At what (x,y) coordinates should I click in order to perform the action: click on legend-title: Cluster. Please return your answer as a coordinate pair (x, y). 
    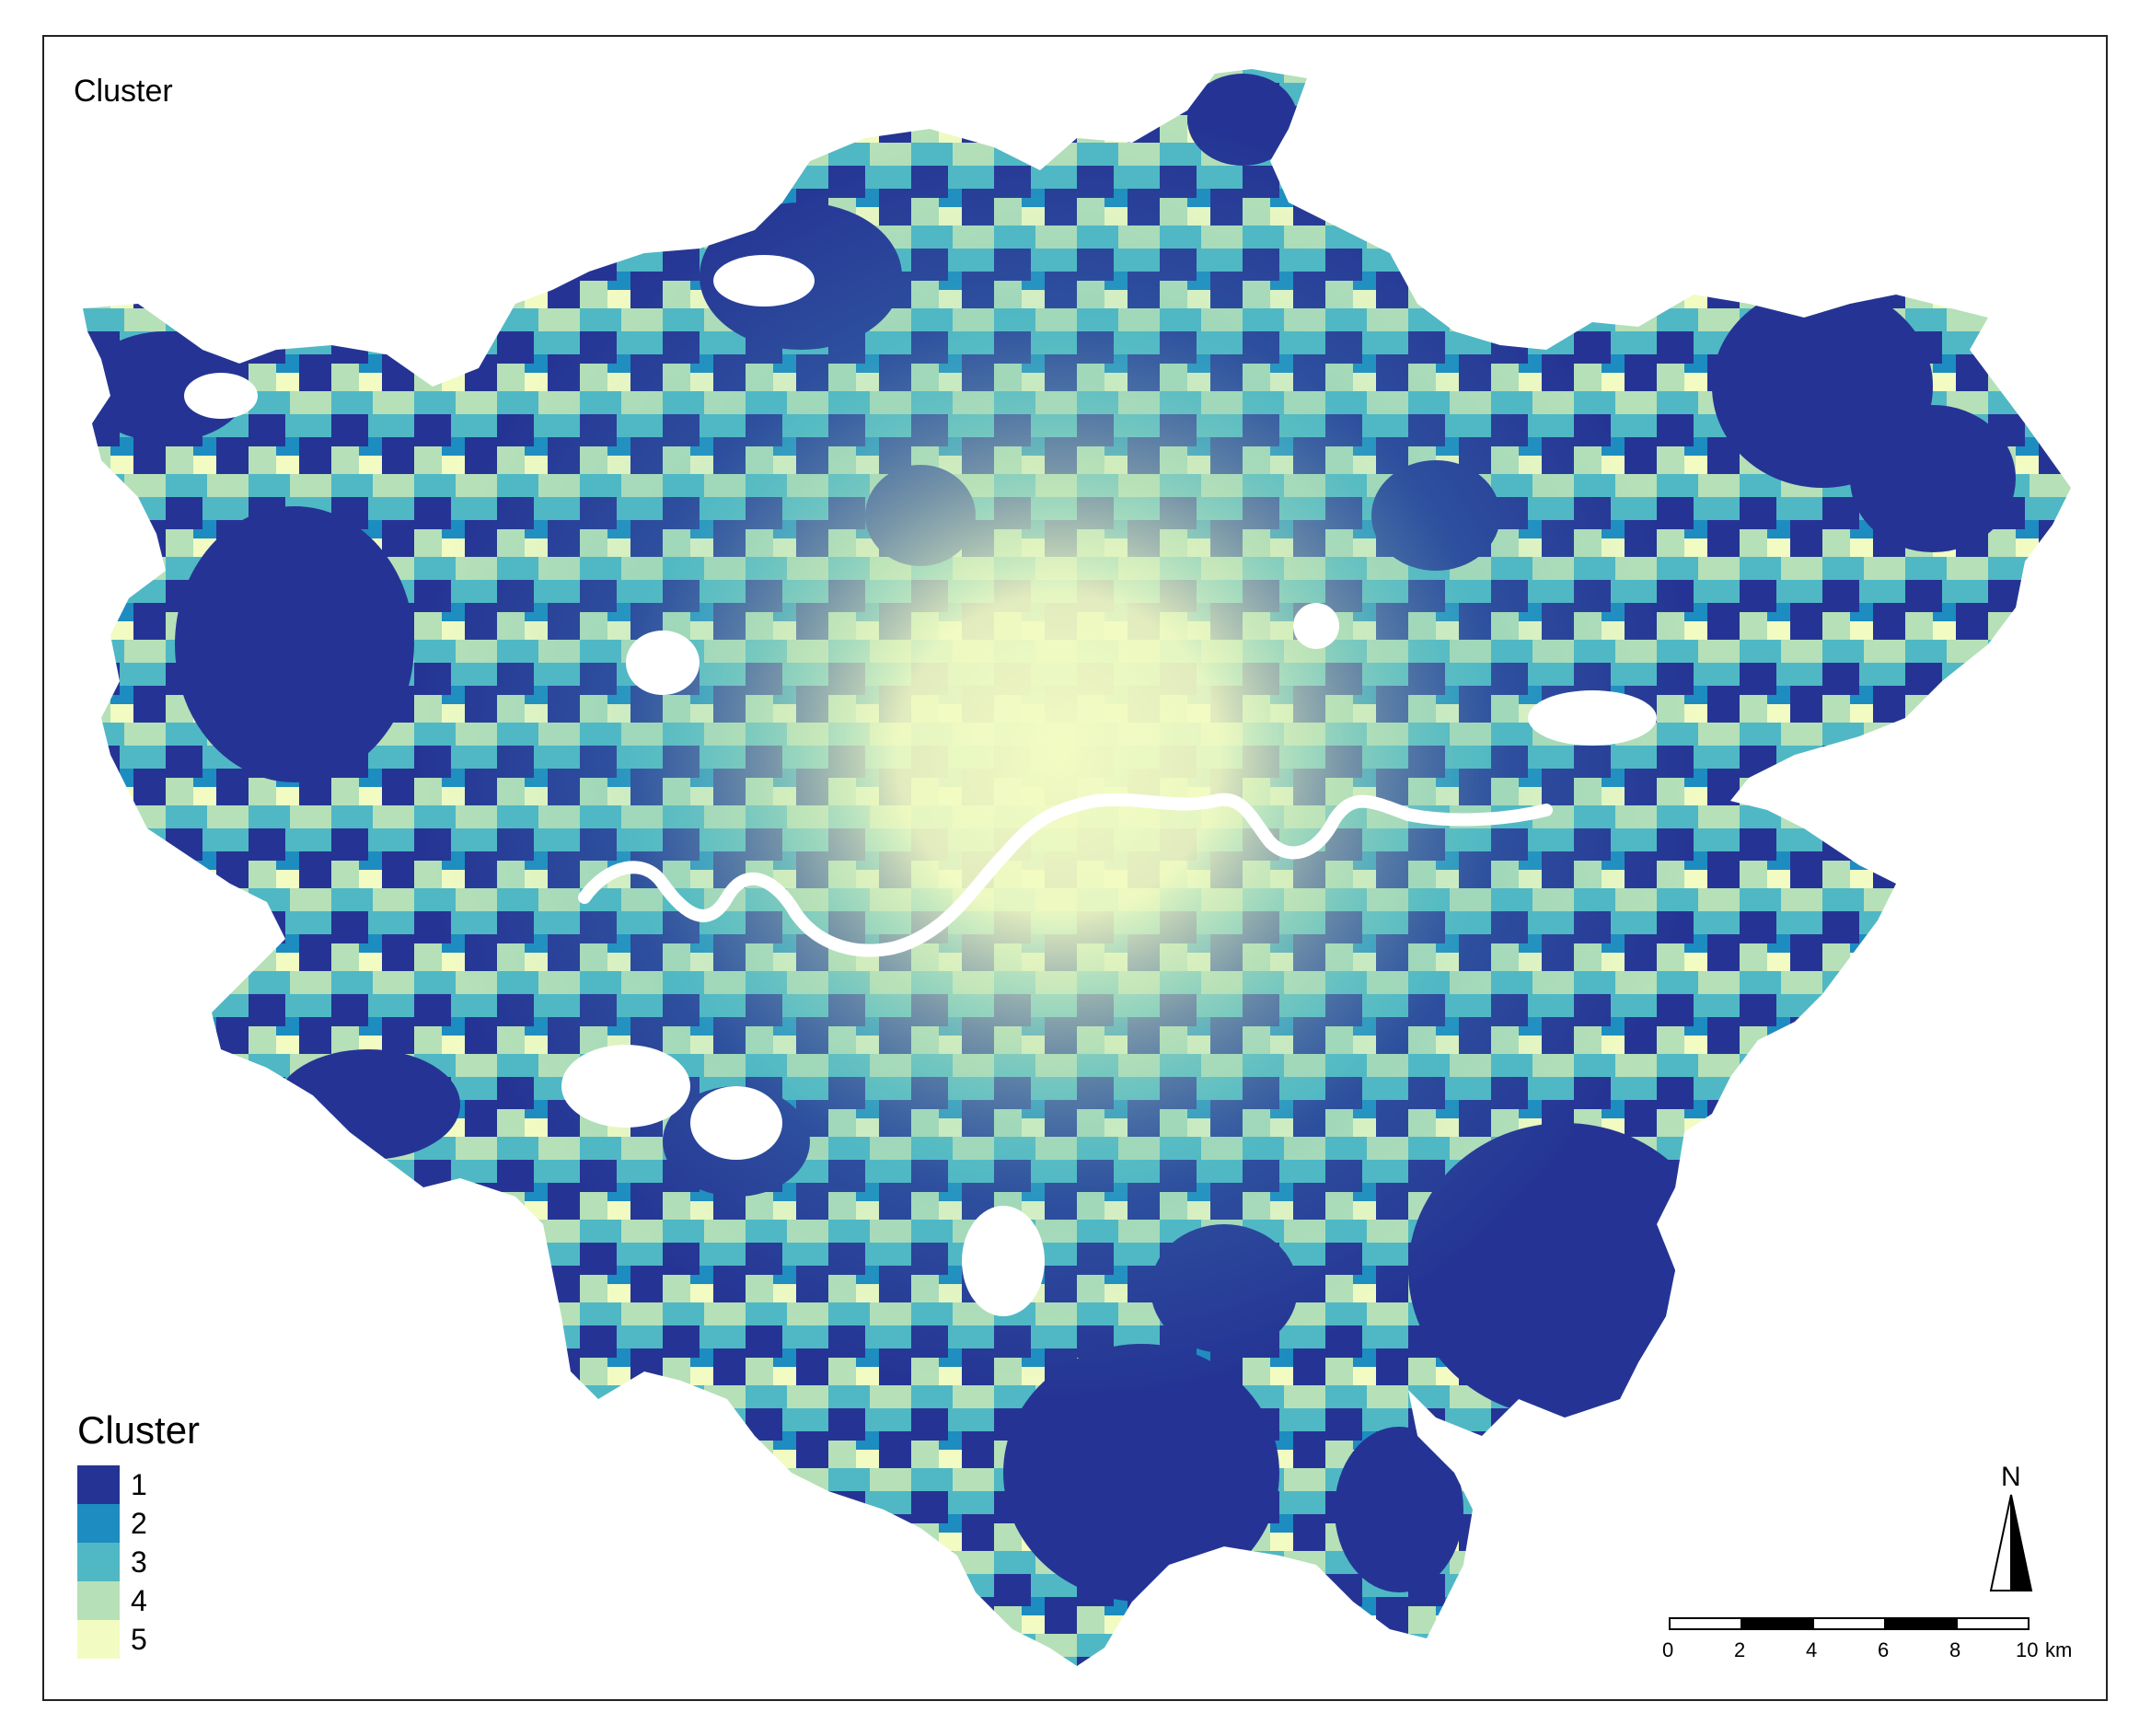
    Looking at the image, I should click on (139, 1430).